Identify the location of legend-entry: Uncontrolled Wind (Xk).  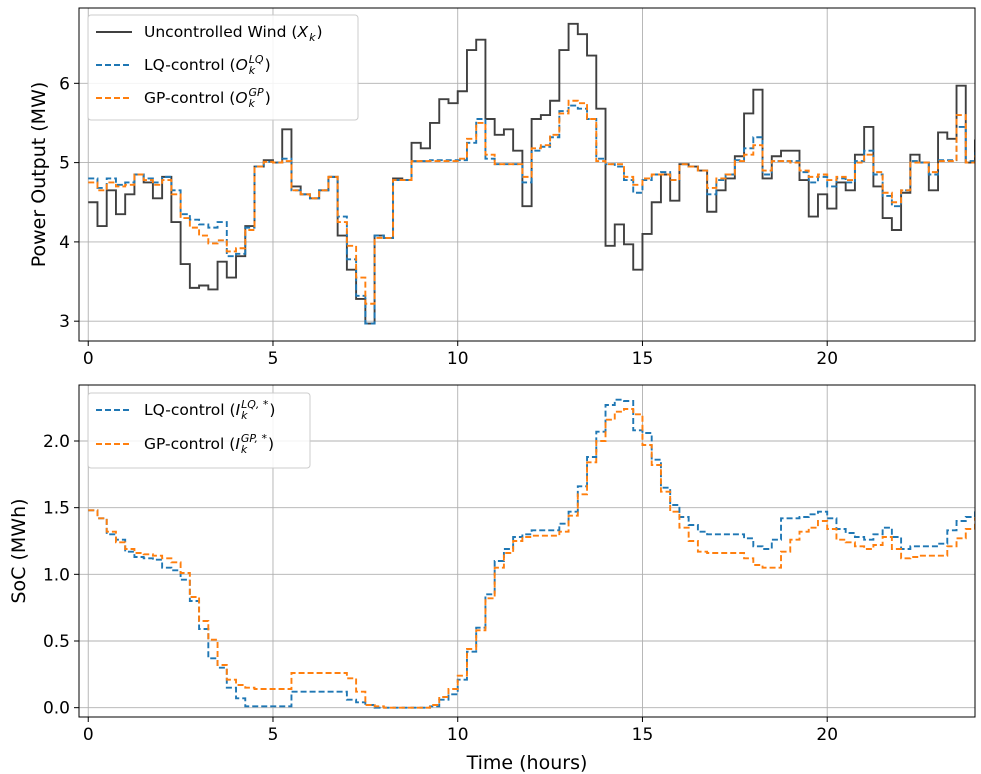
(233, 33).